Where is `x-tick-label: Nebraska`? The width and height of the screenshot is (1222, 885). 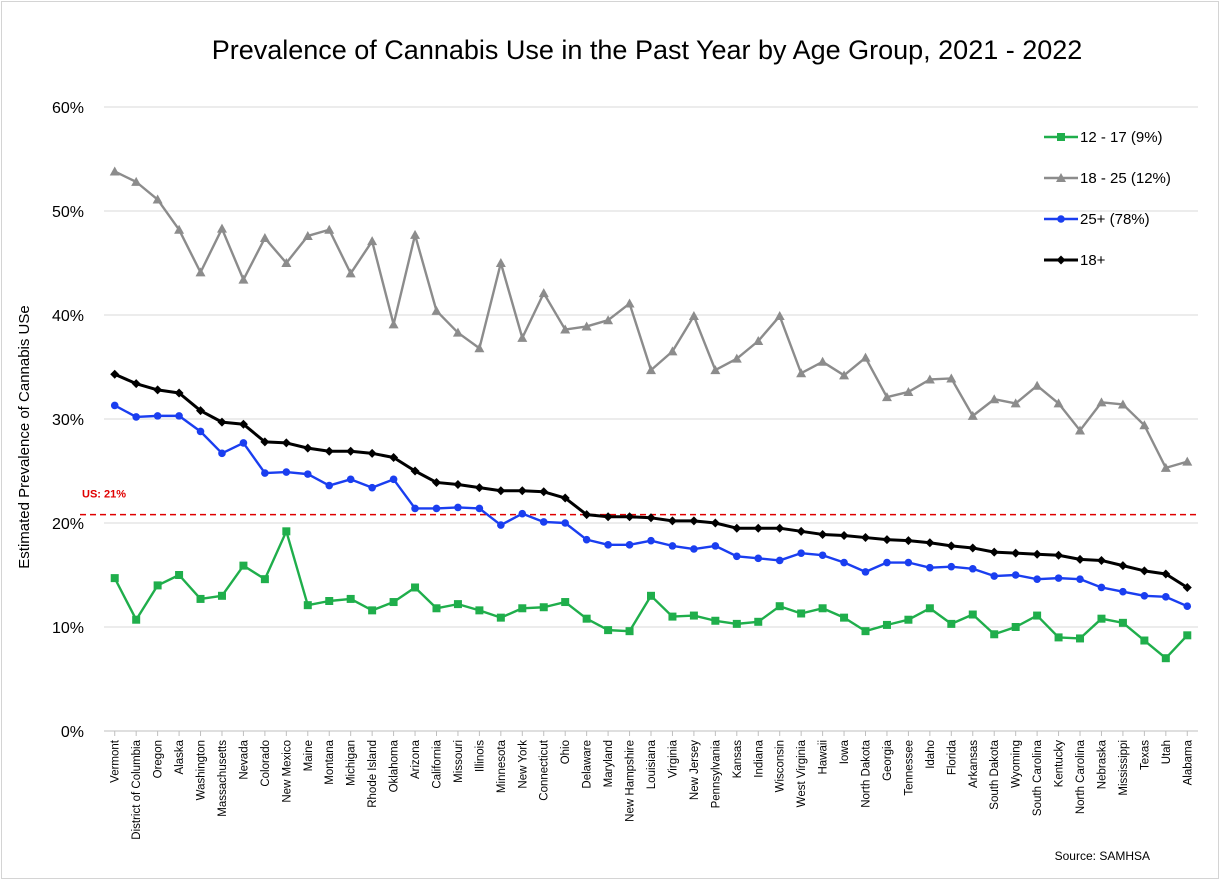
x-tick-label: Nebraska is located at coordinates (1102, 764).